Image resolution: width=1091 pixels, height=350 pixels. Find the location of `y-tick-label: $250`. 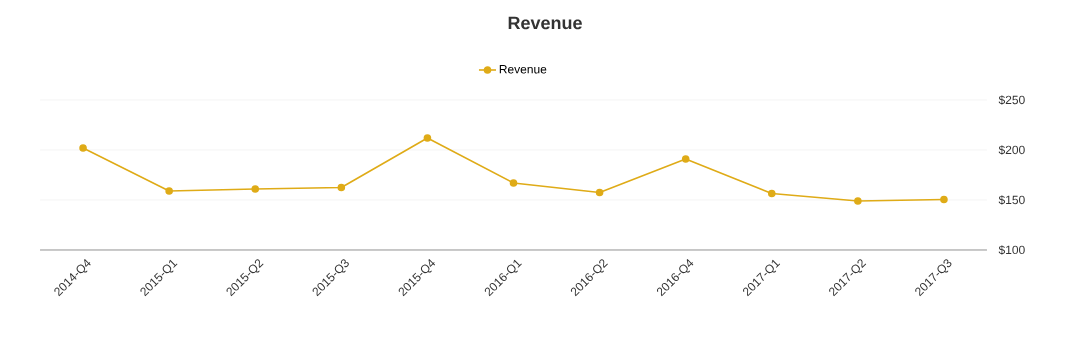

y-tick-label: $250 is located at coordinates (1011, 100).